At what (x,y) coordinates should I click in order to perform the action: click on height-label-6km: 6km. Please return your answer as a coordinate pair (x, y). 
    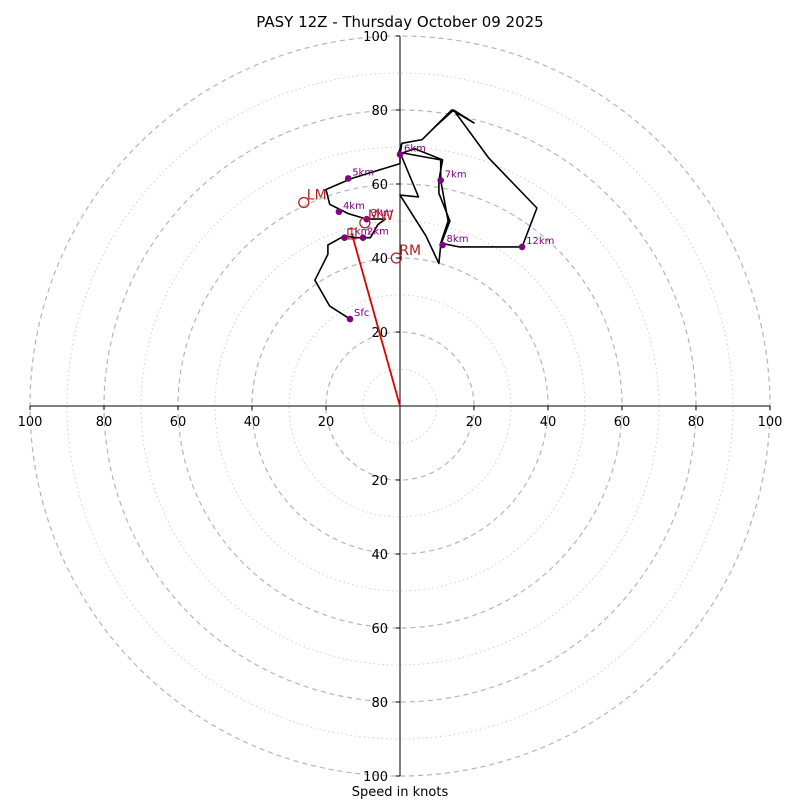
    Looking at the image, I should click on (415, 148).